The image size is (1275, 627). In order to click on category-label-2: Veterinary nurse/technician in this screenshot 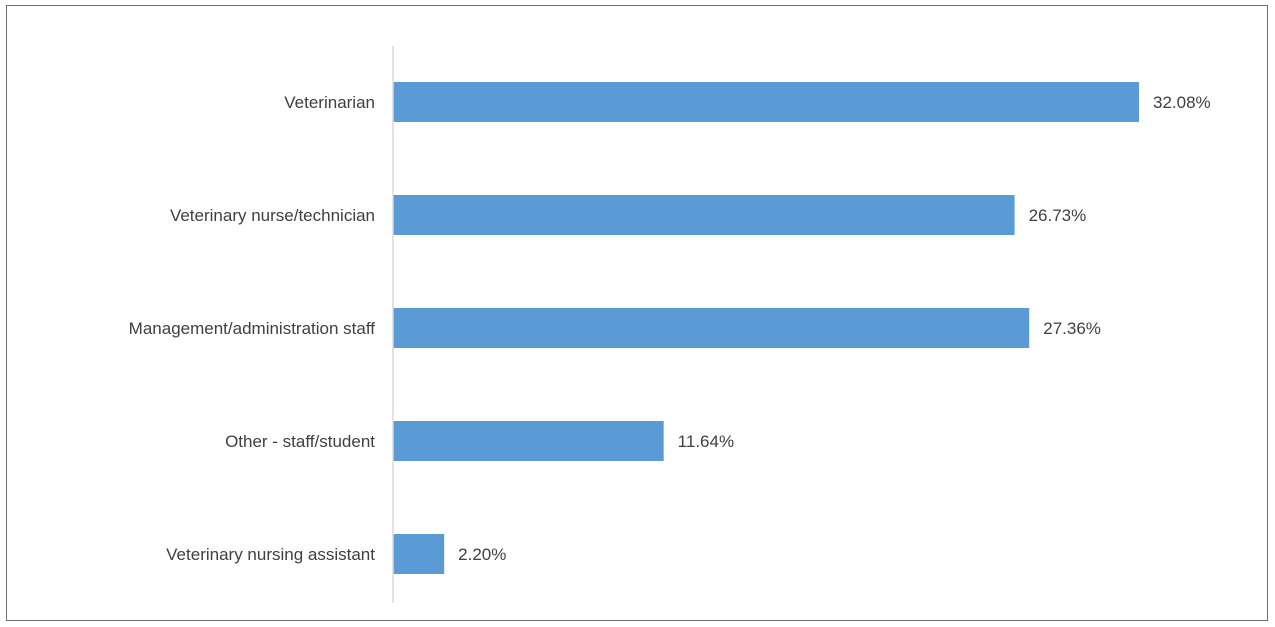, I will do `click(272, 215)`.